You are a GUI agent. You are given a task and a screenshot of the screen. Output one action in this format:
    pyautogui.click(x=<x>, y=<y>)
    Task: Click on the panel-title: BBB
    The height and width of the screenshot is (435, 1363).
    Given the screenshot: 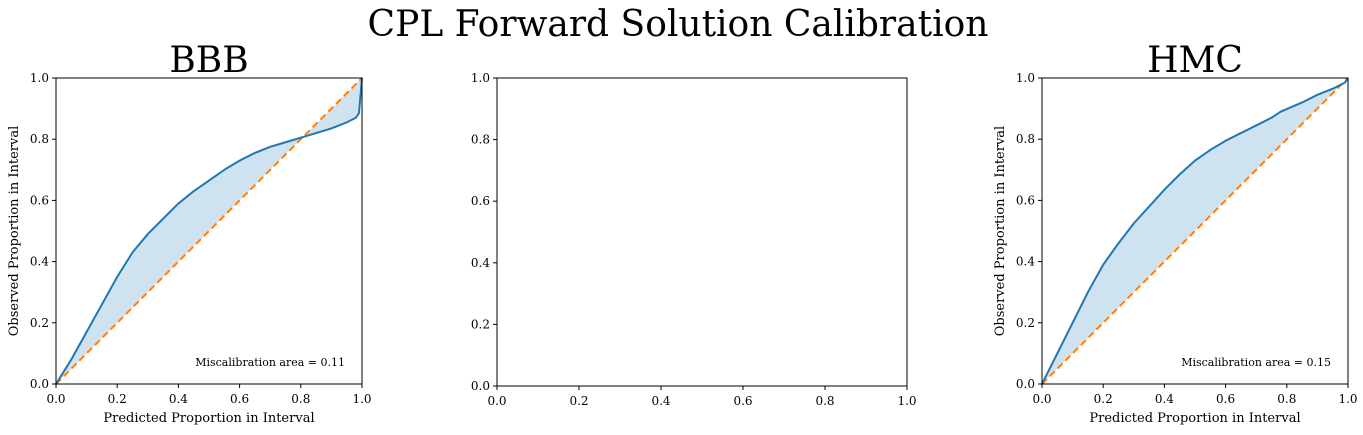 What is the action you would take?
    pyautogui.click(x=208, y=60)
    